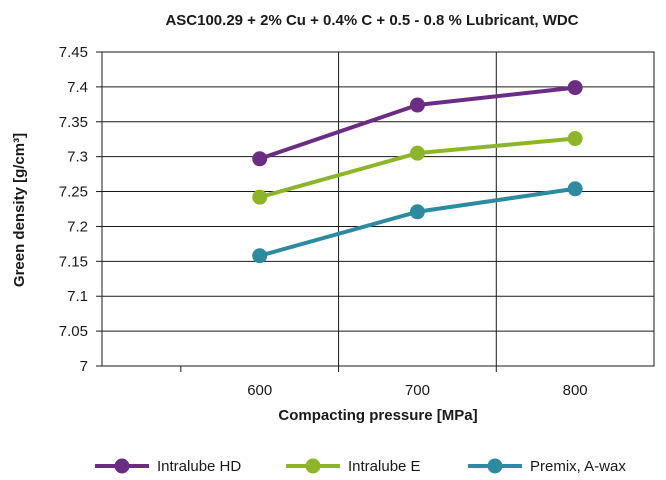 This screenshot has width=666, height=480. I want to click on x-axis-title: Compacting pressure [MPa], so click(377, 415).